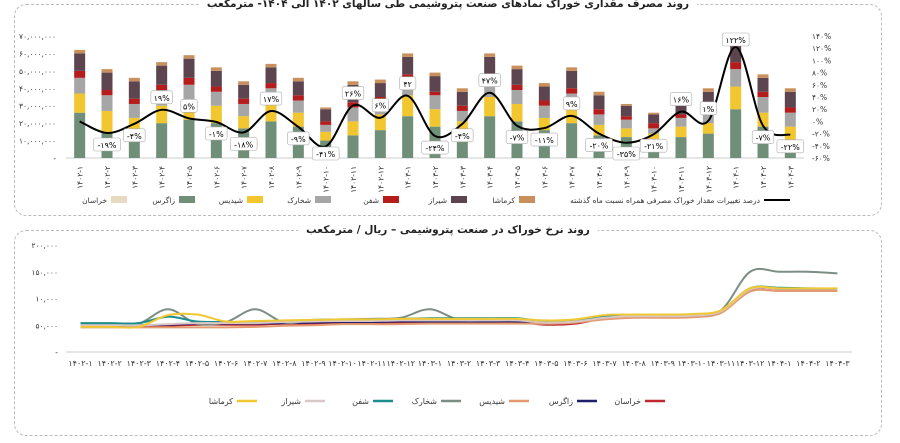 Image resolution: width=900 pixels, height=443 pixels. I want to click on x-axis-tick-label: ۱۴۰۲-۹, so click(298, 177).